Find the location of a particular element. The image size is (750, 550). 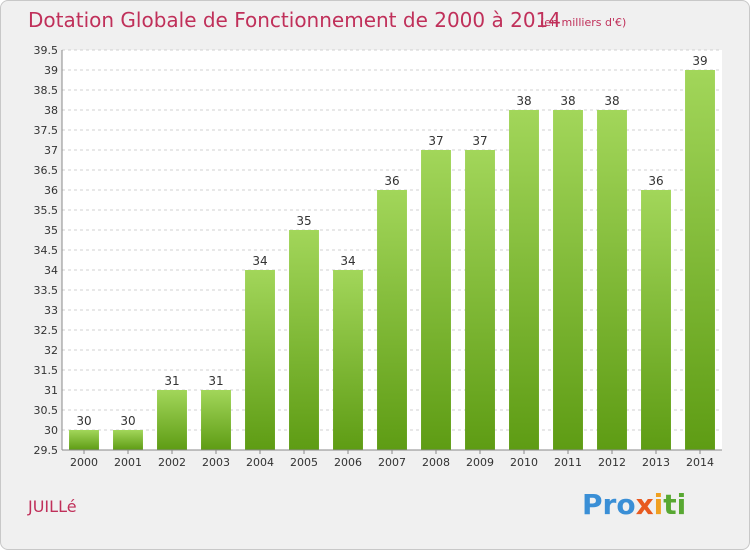

data-label-2009: 37 is located at coordinates (479, 141).